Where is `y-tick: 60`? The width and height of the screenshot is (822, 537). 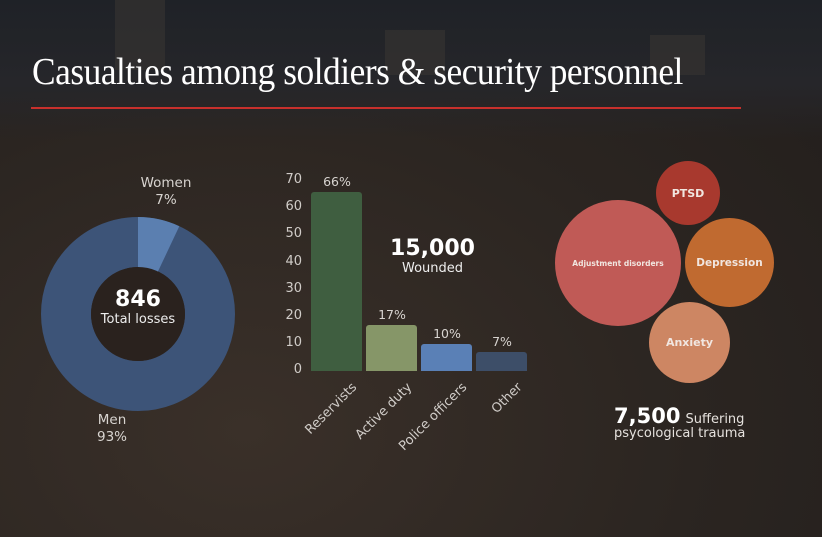
y-tick: 60 is located at coordinates (293, 206).